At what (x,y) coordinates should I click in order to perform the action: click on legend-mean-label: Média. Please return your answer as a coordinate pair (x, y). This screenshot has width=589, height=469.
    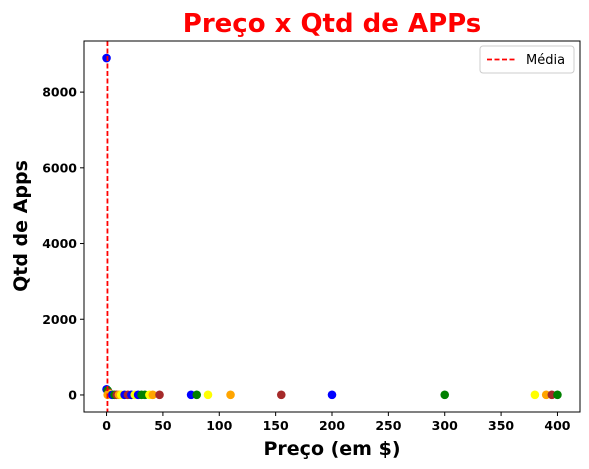
    Looking at the image, I should click on (545, 60).